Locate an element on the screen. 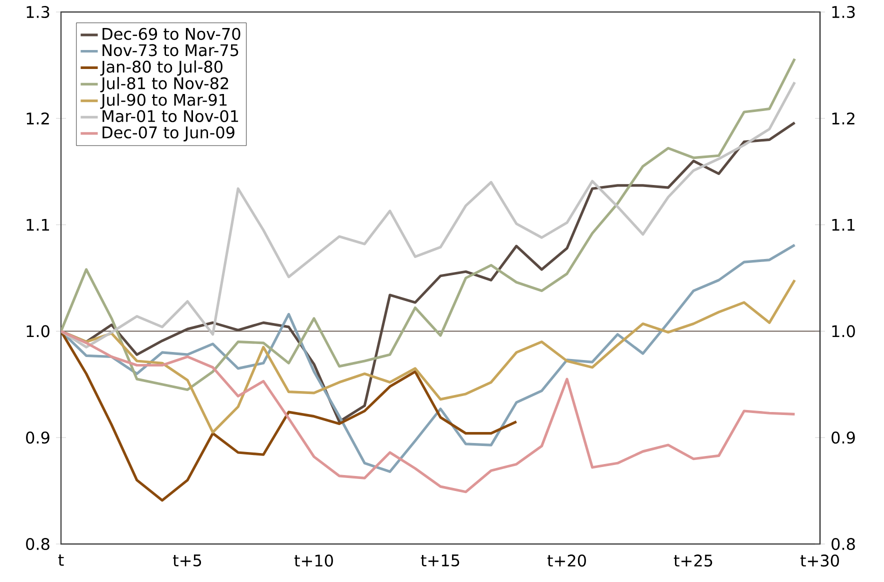  legend-label: Jul-81 to Nov-82 is located at coordinates (164, 84).